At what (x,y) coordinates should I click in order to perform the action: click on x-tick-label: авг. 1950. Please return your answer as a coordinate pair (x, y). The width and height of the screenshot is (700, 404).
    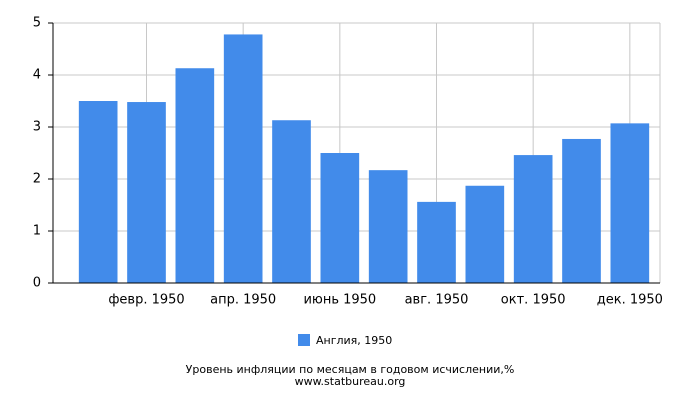
    Looking at the image, I should click on (437, 300).